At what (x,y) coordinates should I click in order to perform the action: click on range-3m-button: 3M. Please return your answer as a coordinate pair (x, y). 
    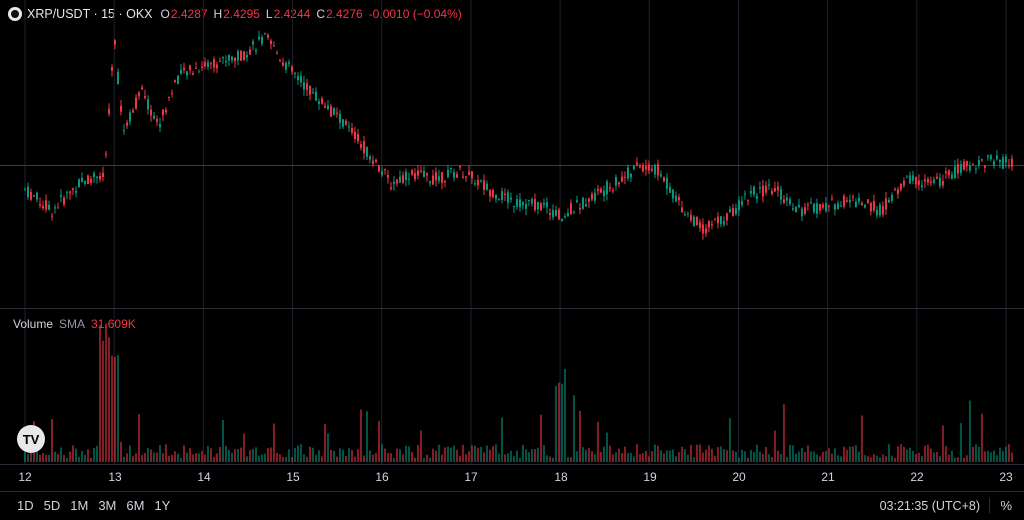
    Looking at the image, I should click on (107, 505).